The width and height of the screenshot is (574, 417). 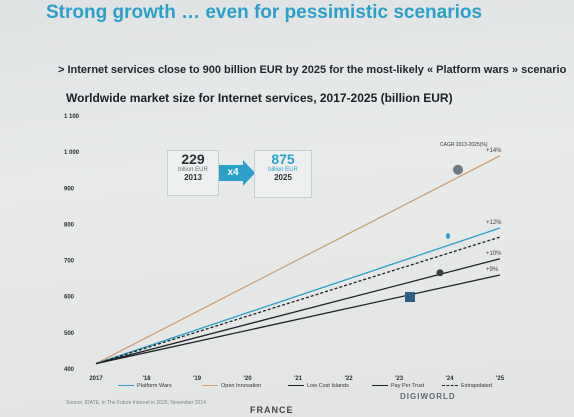 I want to click on cagr-value-label: +9%, so click(x=492, y=270).